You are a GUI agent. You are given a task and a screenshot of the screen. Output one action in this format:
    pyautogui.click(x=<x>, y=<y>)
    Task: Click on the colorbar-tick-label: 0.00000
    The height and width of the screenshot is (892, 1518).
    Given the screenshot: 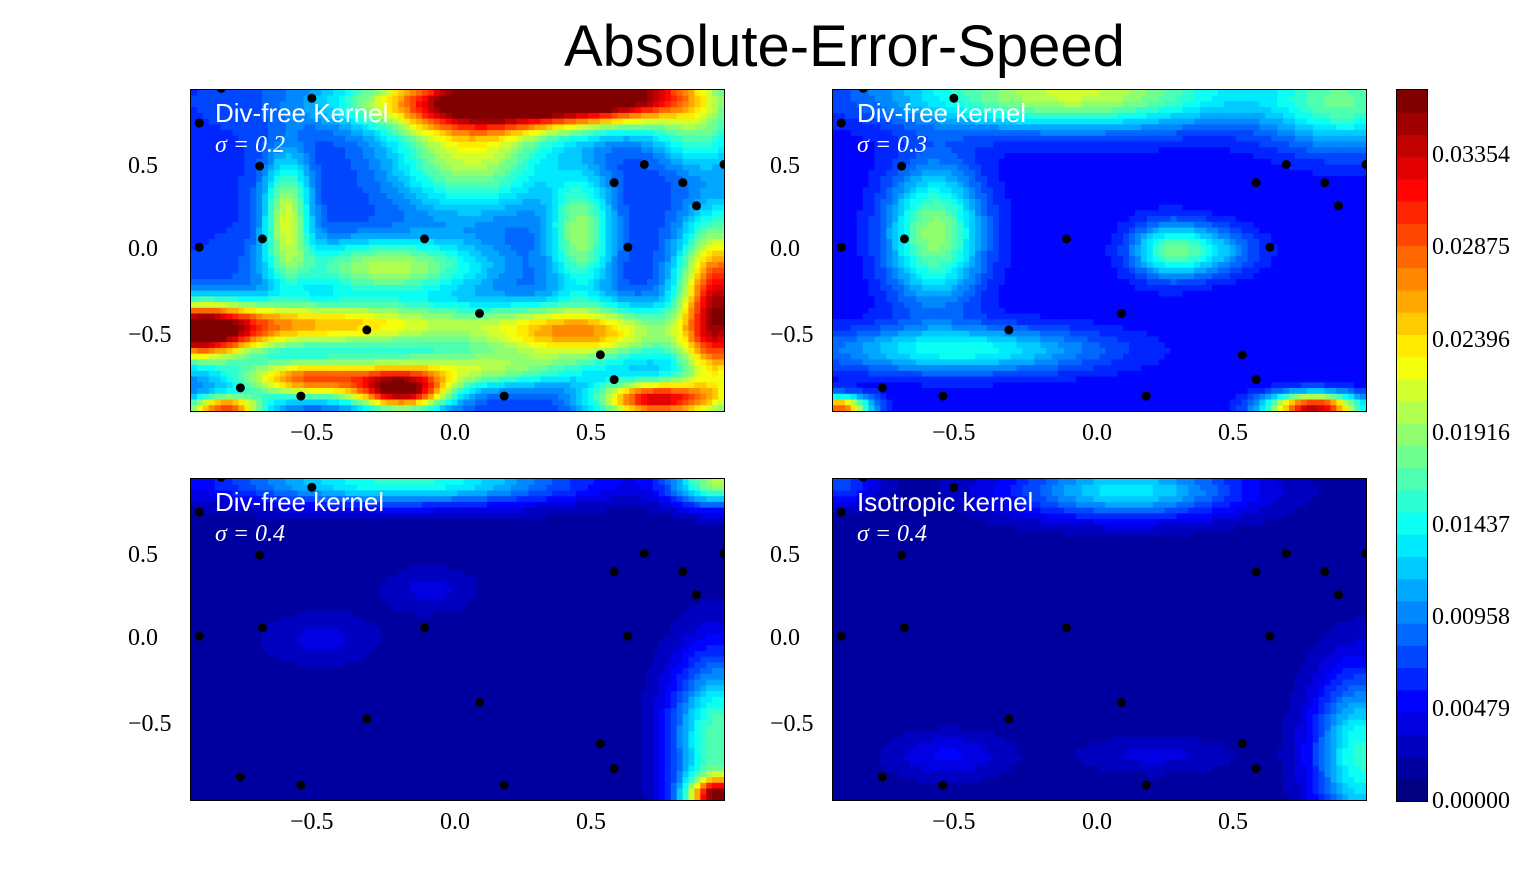 What is the action you would take?
    pyautogui.click(x=1471, y=801)
    